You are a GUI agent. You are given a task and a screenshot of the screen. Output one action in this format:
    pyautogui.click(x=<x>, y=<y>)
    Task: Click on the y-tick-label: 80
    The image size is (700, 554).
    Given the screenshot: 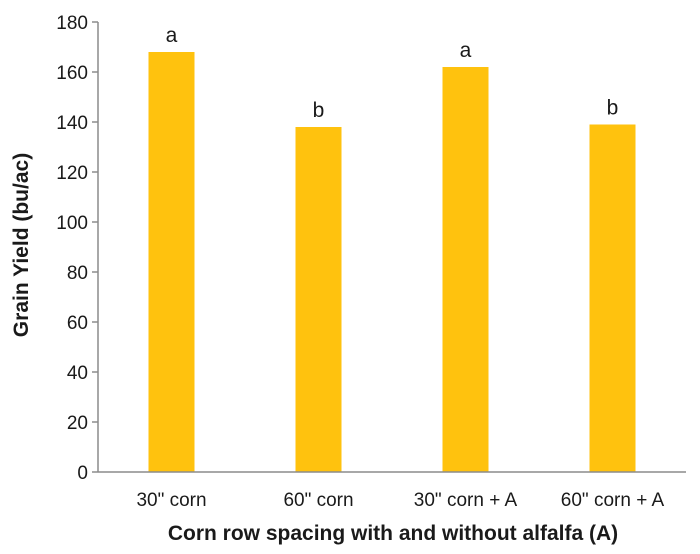 What is the action you would take?
    pyautogui.click(x=77, y=273)
    